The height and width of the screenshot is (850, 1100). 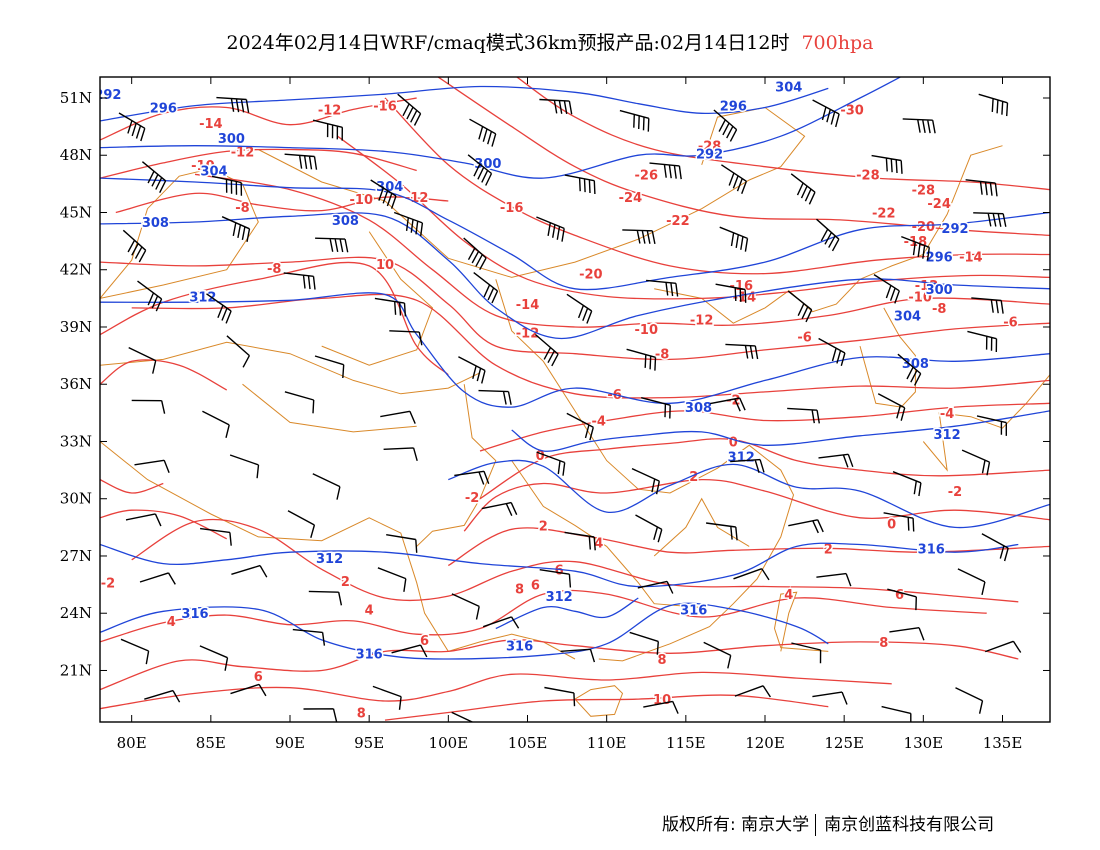 What do you see at coordinates (76, 98) in the screenshot?
I see `lat-tick-label: 51N` at bounding box center [76, 98].